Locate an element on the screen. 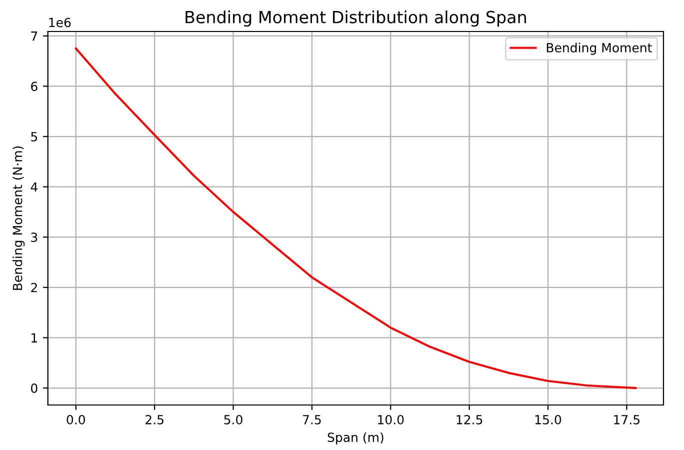 The width and height of the screenshot is (684, 450). y-tick-label: 6 is located at coordinates (34, 87).